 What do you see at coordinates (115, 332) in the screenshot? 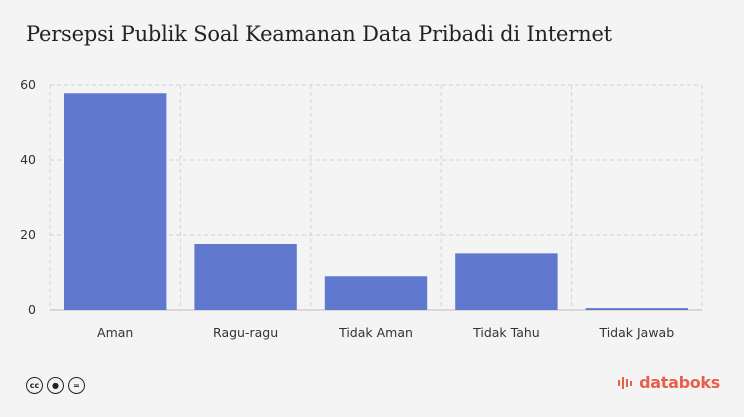
I see `x-tick-label: Aman` at bounding box center [115, 332].